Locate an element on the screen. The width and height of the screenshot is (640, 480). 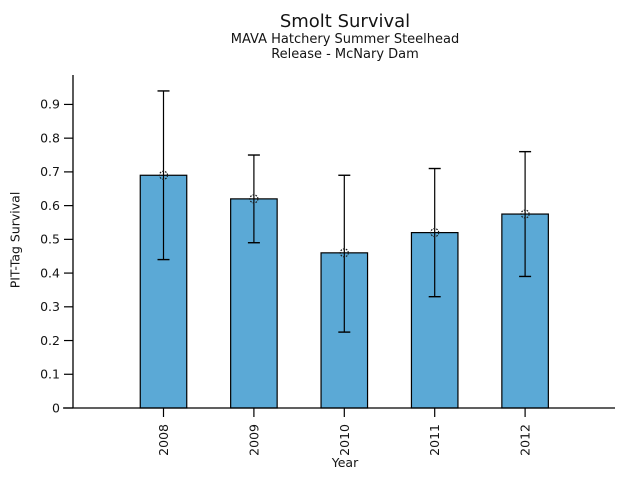
y-tick-label-0: 0 is located at coordinates (56, 407).